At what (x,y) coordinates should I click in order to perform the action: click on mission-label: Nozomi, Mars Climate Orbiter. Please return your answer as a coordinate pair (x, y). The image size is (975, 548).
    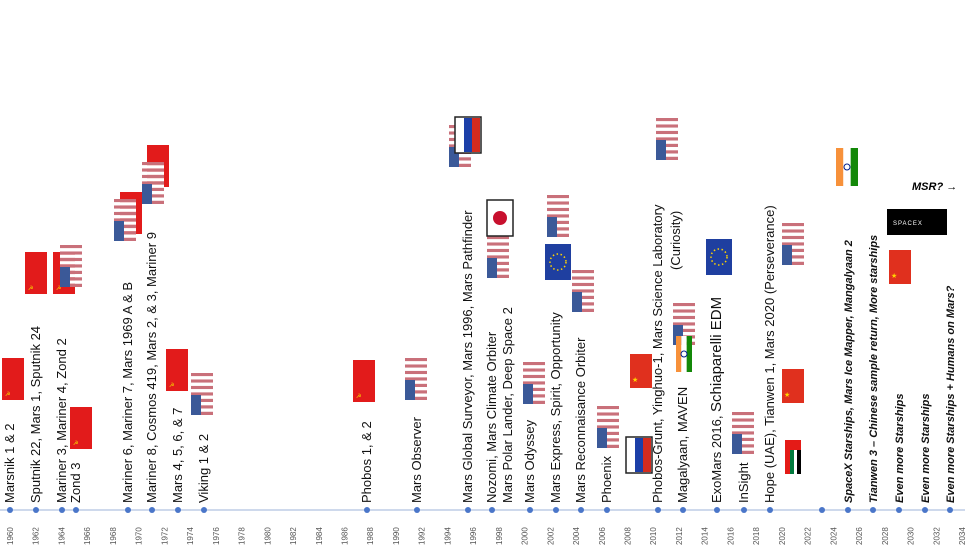
    Looking at the image, I should click on (491, 417).